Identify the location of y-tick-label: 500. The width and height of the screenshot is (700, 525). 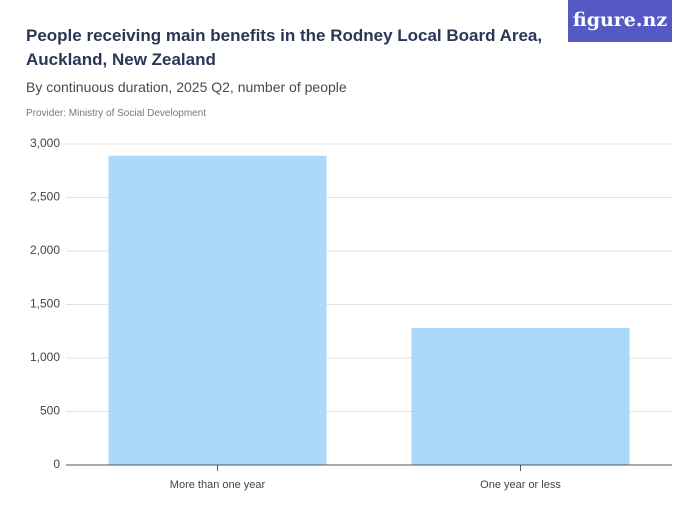
(50, 411).